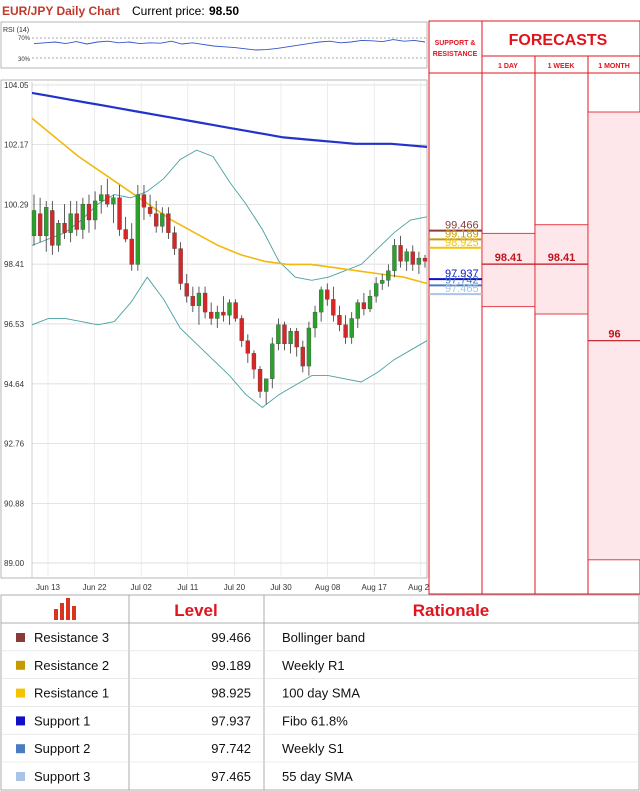  Describe the element at coordinates (462, 226) in the screenshot. I see `level-label: 99.466` at that location.